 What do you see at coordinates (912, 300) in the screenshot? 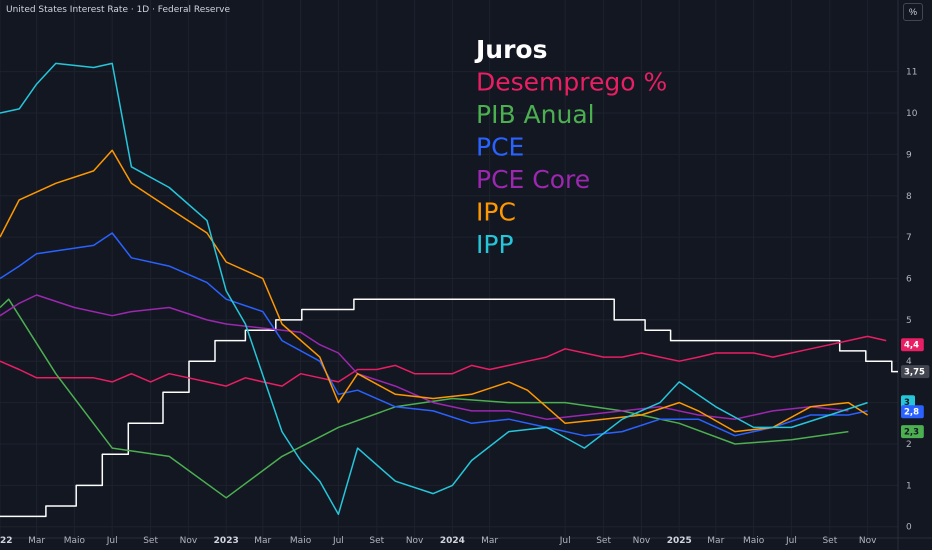
I see `y-axis: 0 1 2 3 4 5 6 7 8 9 10 11` at bounding box center [912, 300].